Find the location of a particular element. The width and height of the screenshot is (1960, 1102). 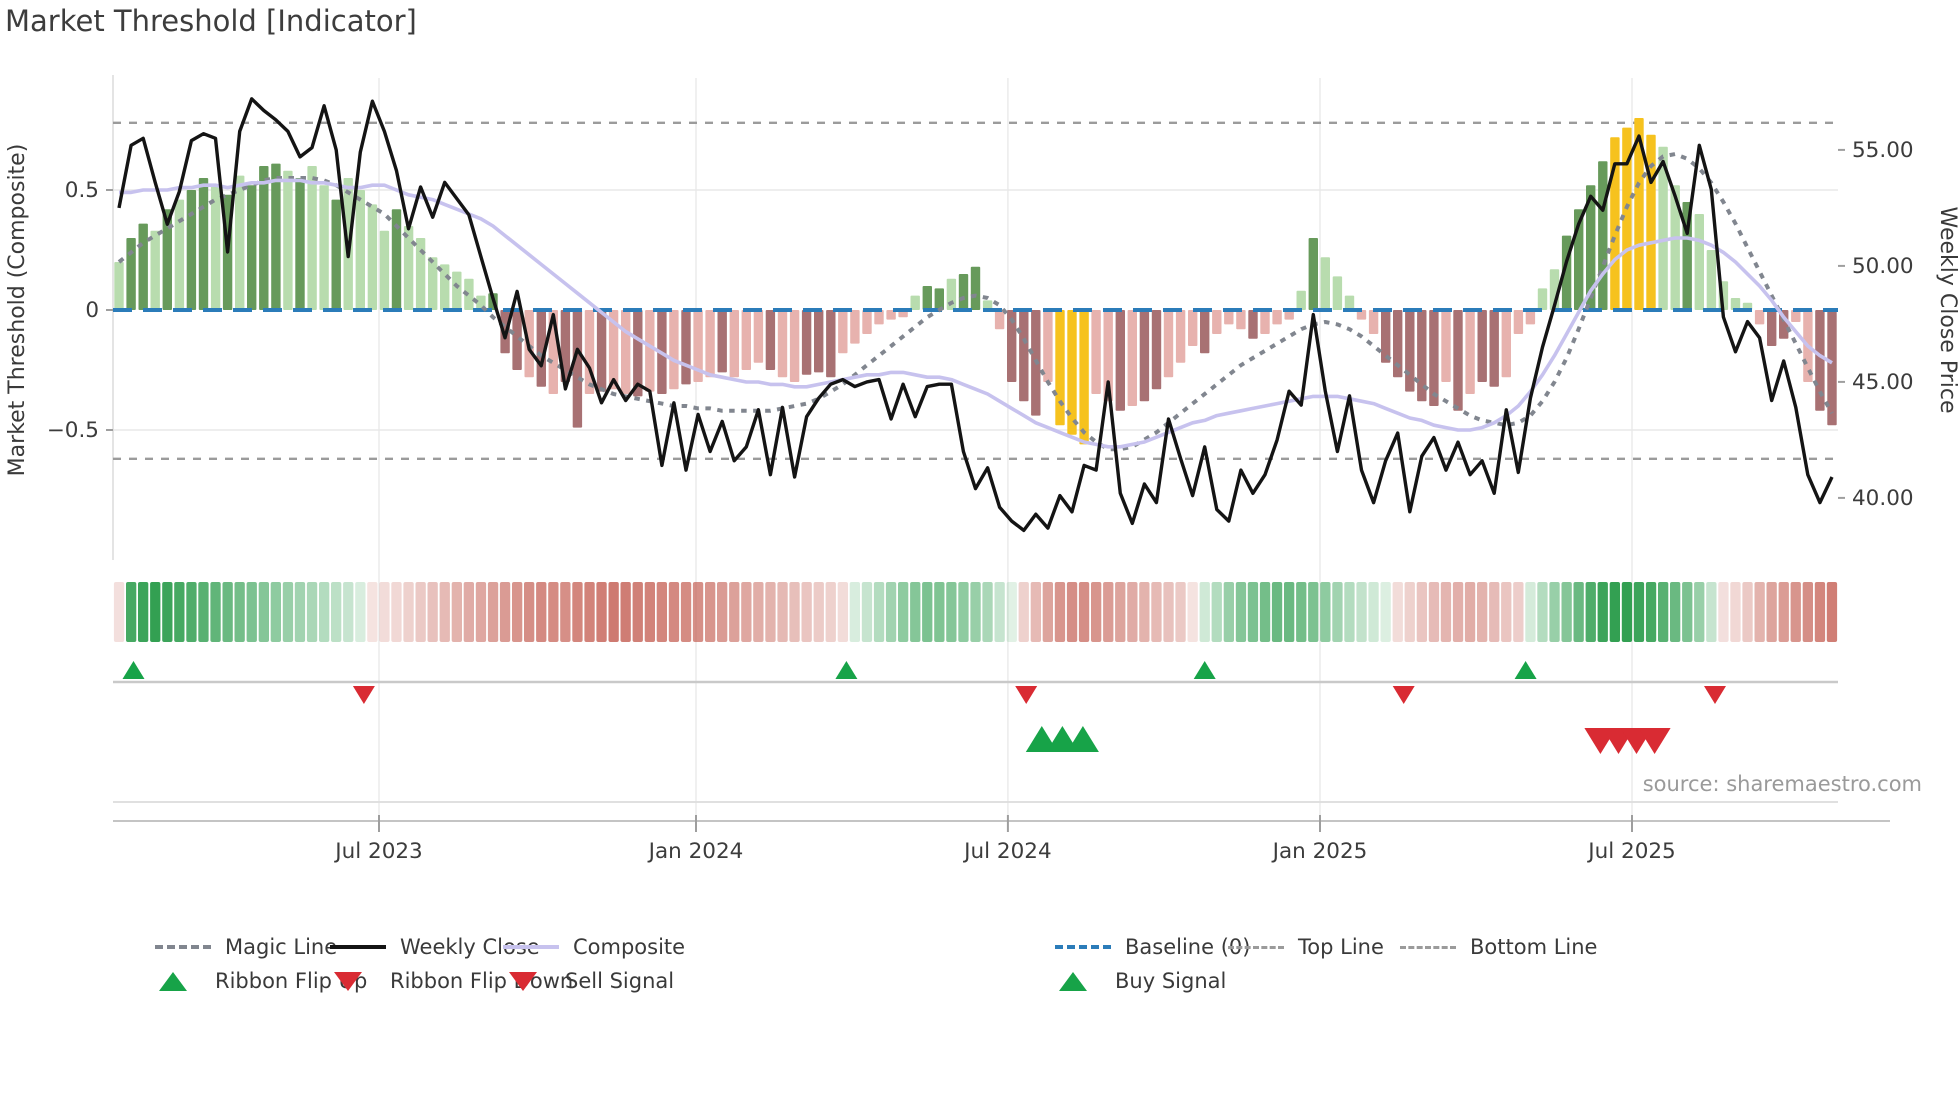

left-tick-label: 0.5 is located at coordinates (82, 190).